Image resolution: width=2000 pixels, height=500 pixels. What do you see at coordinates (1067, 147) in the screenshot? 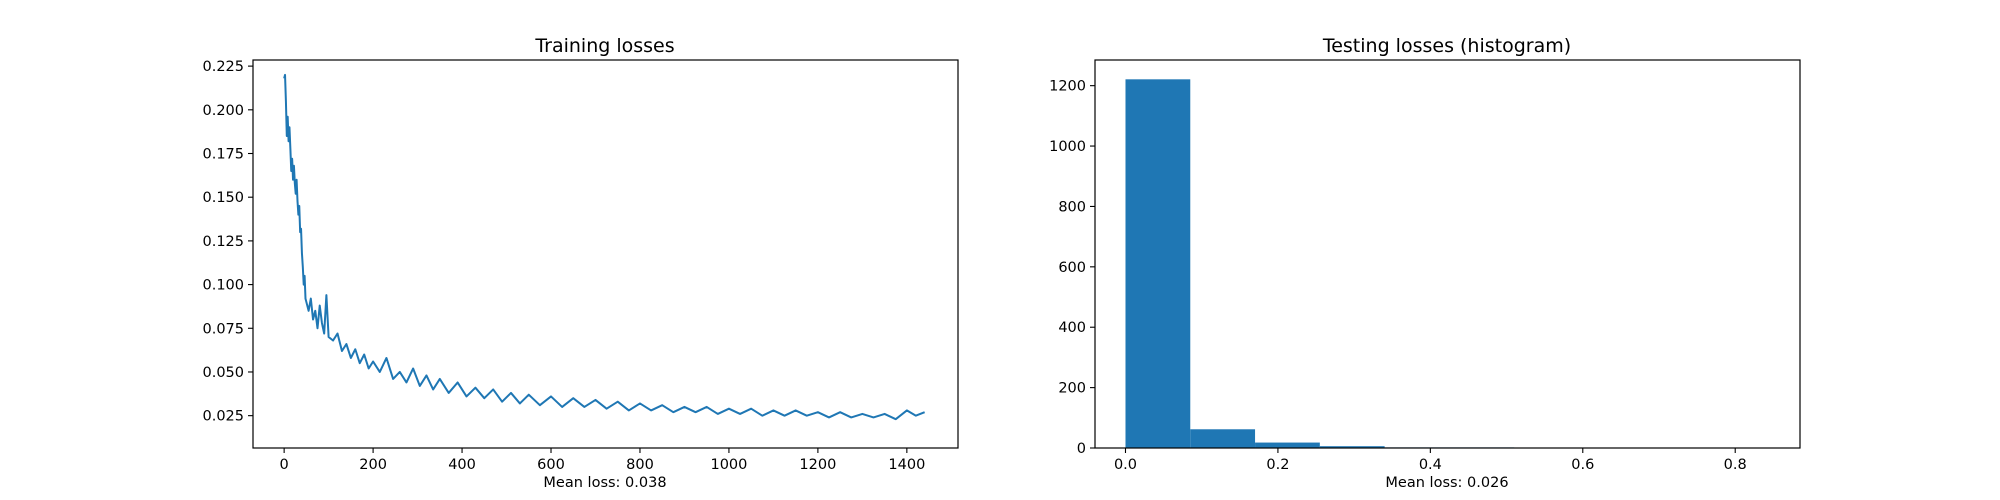
I see `testing-losses-y-tick-label: 1000` at bounding box center [1067, 147].